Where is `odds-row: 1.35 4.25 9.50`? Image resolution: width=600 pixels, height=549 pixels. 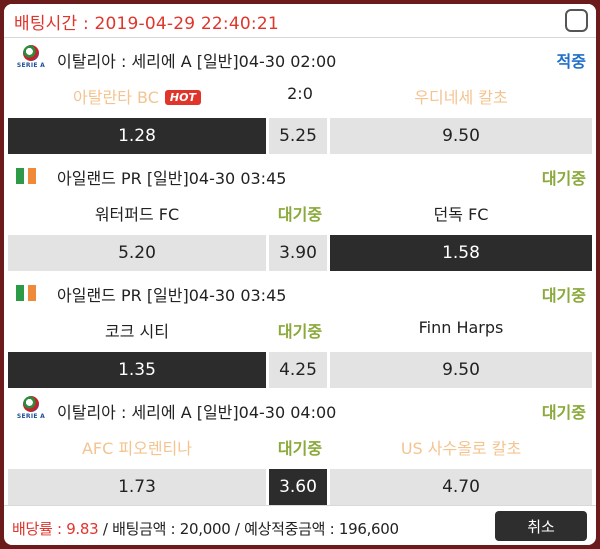 odds-row: 1.35 4.25 9.50 is located at coordinates (300, 370).